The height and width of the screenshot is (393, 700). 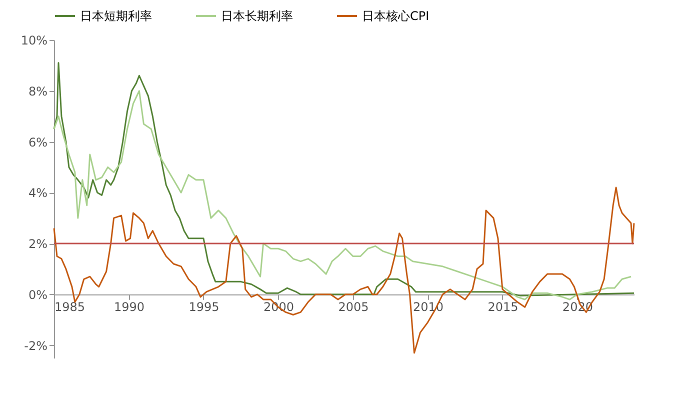 I want to click on y-tick-label: 0%, so click(x=38, y=295).